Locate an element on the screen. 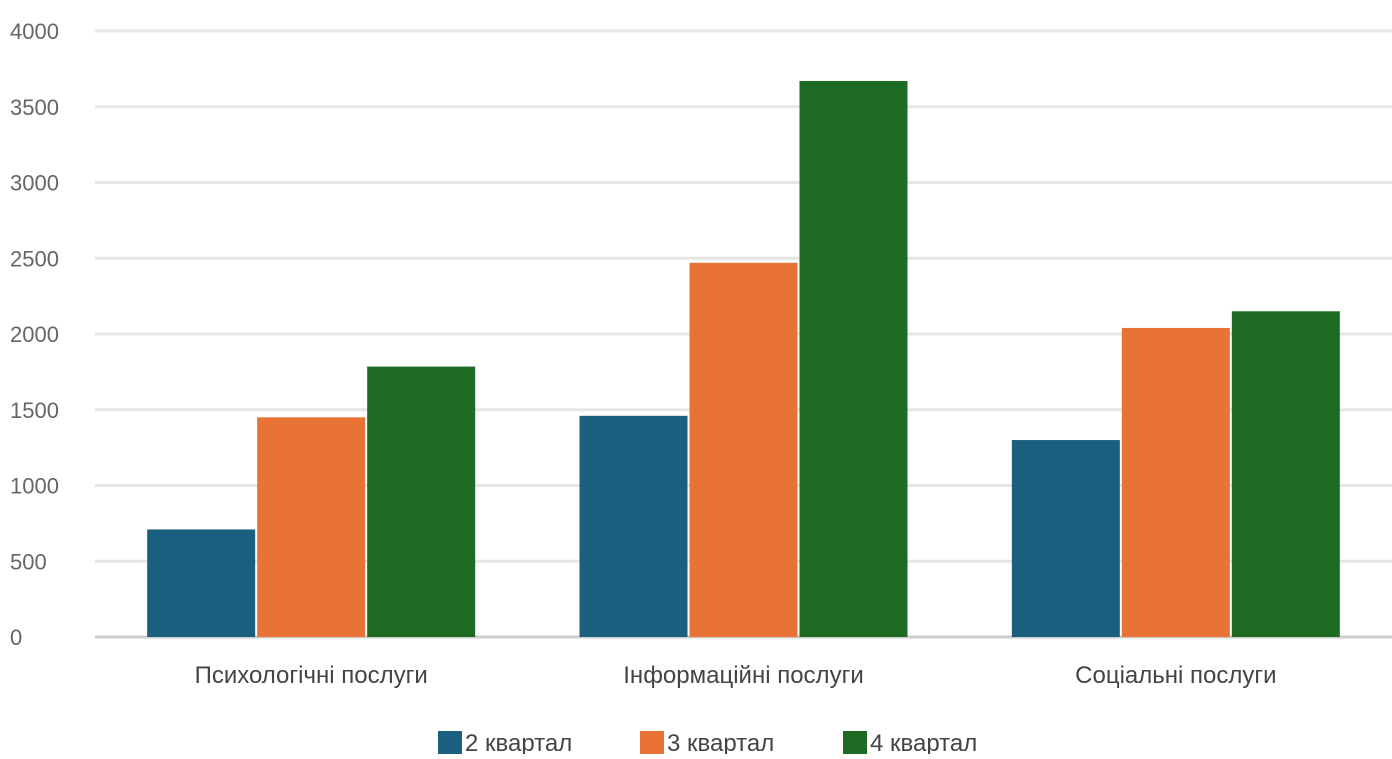  y-tick-label: 4000 is located at coordinates (34, 31).